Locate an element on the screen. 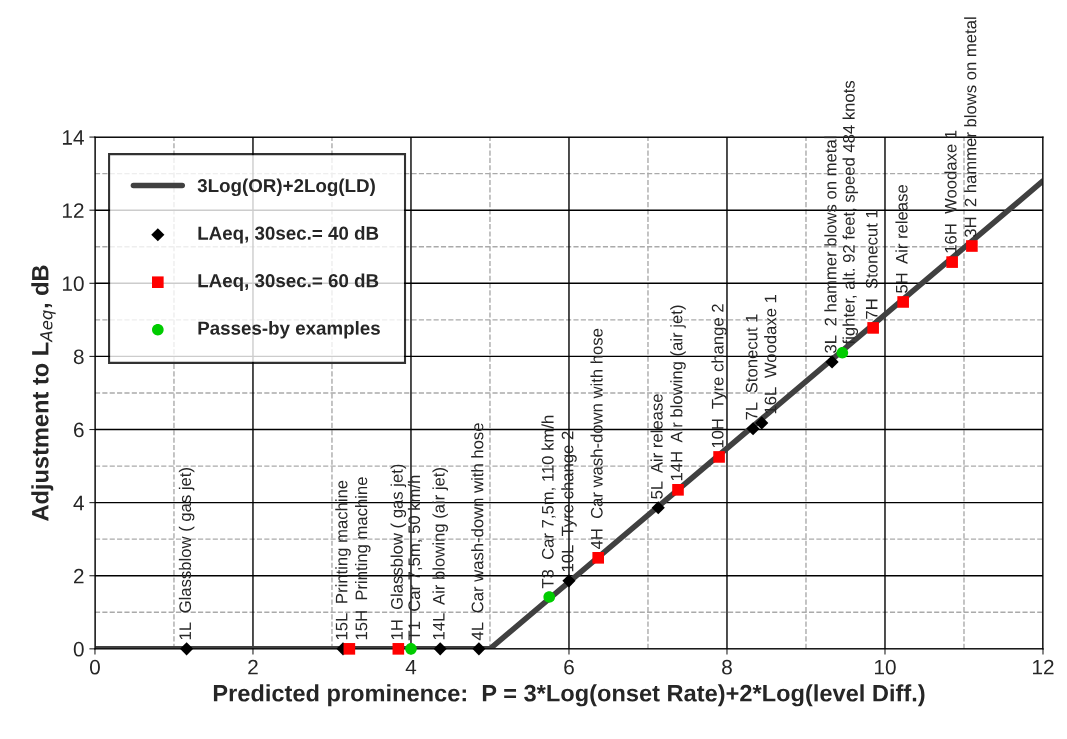  x-tick-label: 8 is located at coordinates (727, 667).